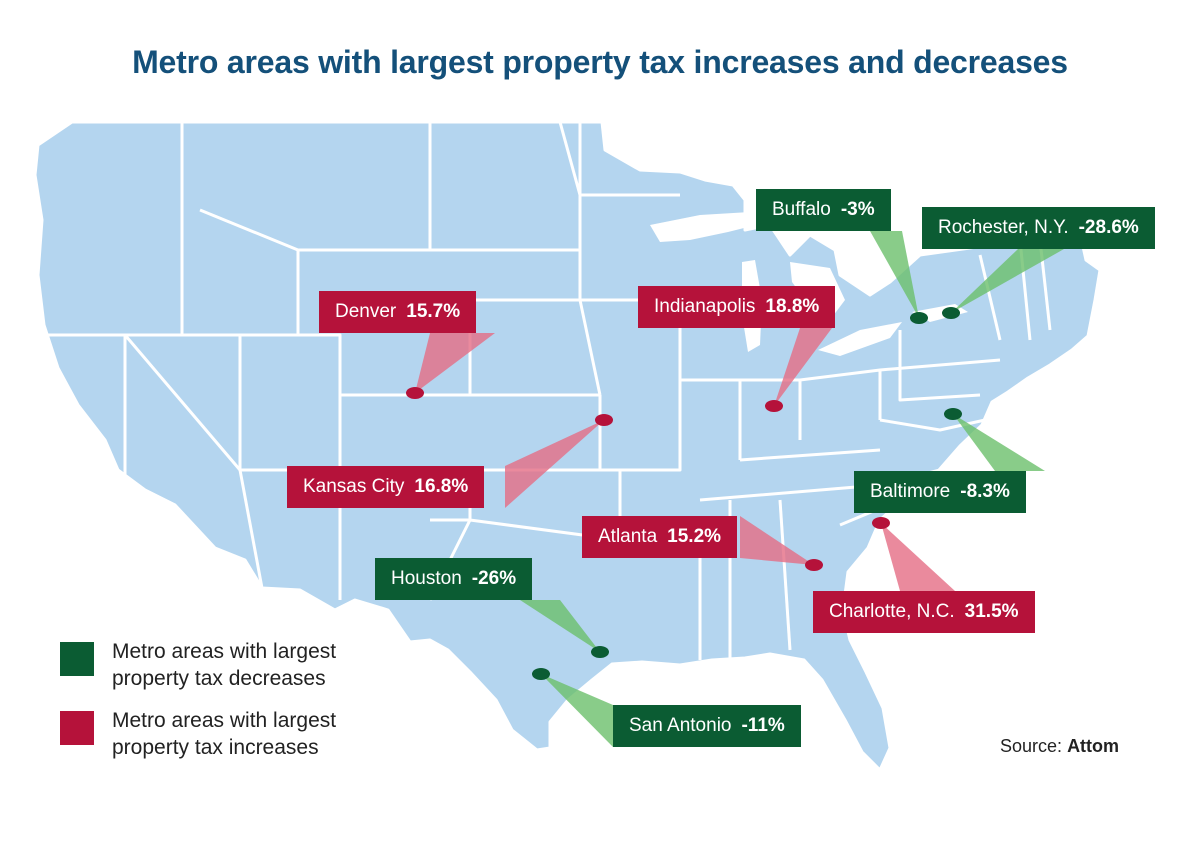  What do you see at coordinates (951, 313) in the screenshot?
I see `city-marker-rochester` at bounding box center [951, 313].